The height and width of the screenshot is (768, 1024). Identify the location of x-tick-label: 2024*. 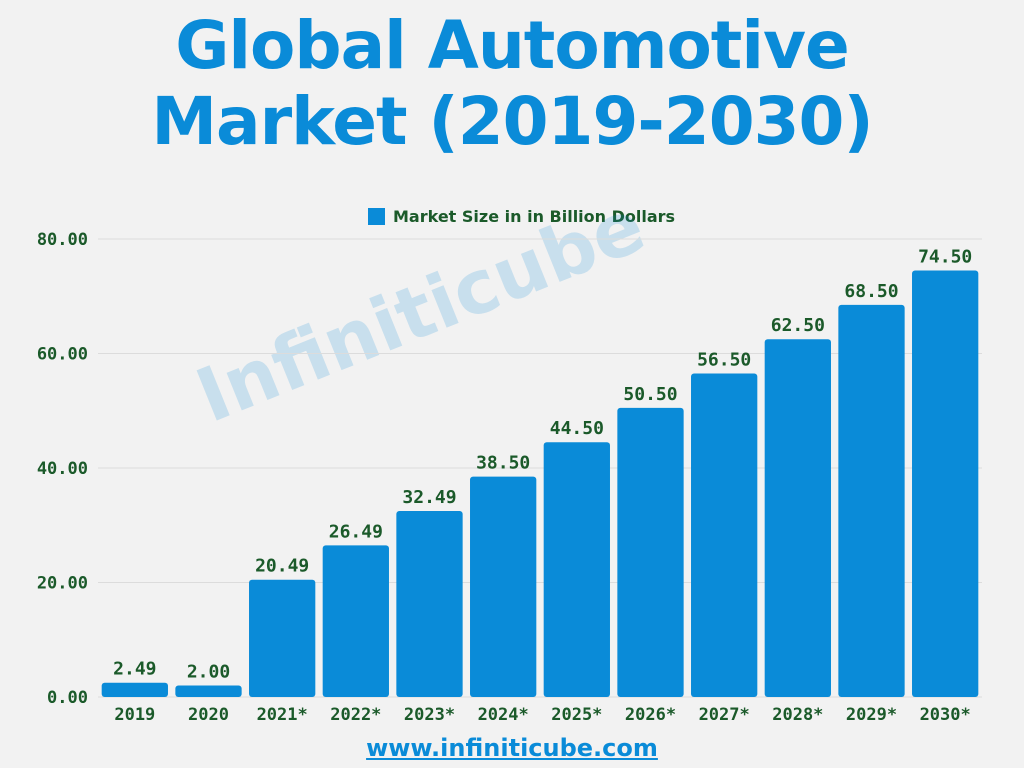
(503, 715).